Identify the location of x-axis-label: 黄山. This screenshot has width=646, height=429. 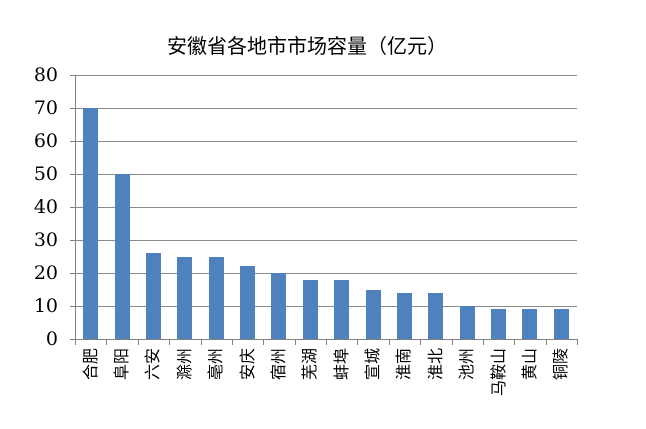
(529, 364).